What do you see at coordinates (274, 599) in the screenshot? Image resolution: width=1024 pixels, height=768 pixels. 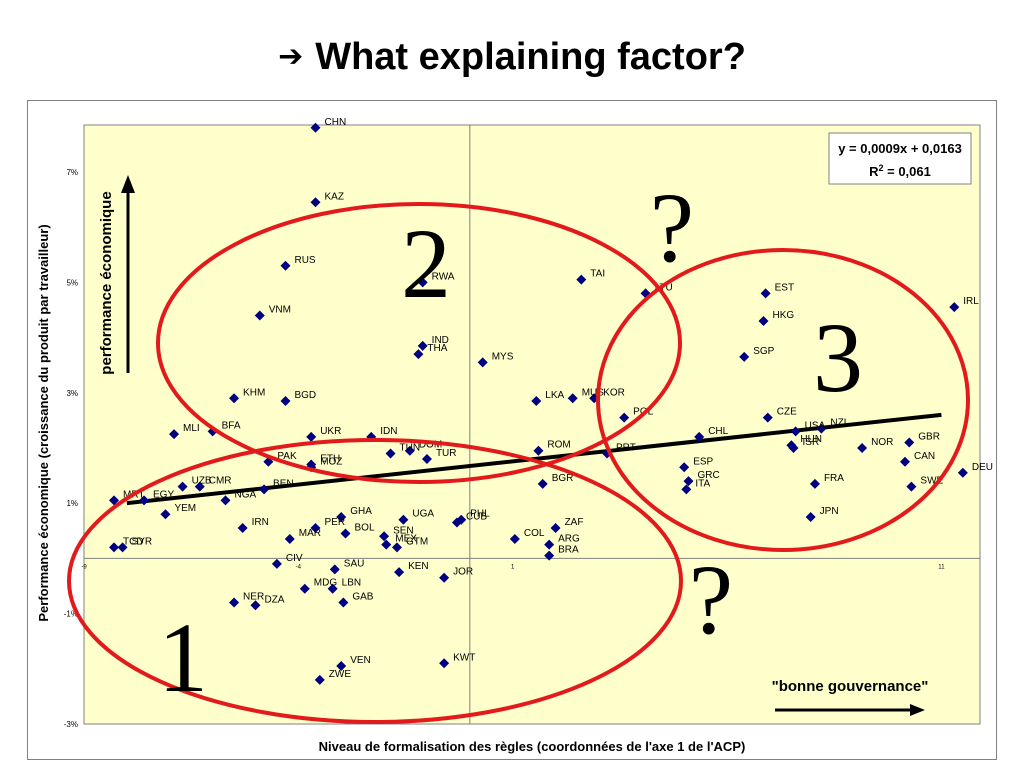 I see `data-label-dza: DZA` at bounding box center [274, 599].